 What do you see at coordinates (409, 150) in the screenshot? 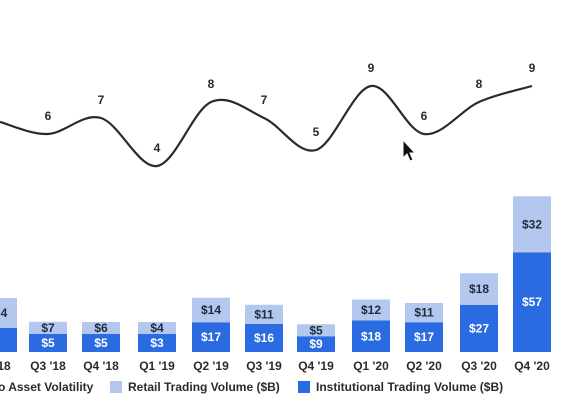
I see `mouse-cursor-icon` at bounding box center [409, 150].